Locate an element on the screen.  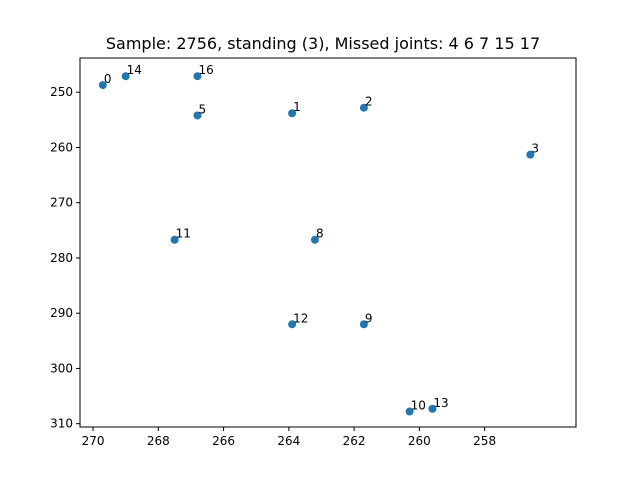
x-tick-label: 270 is located at coordinates (93, 441).